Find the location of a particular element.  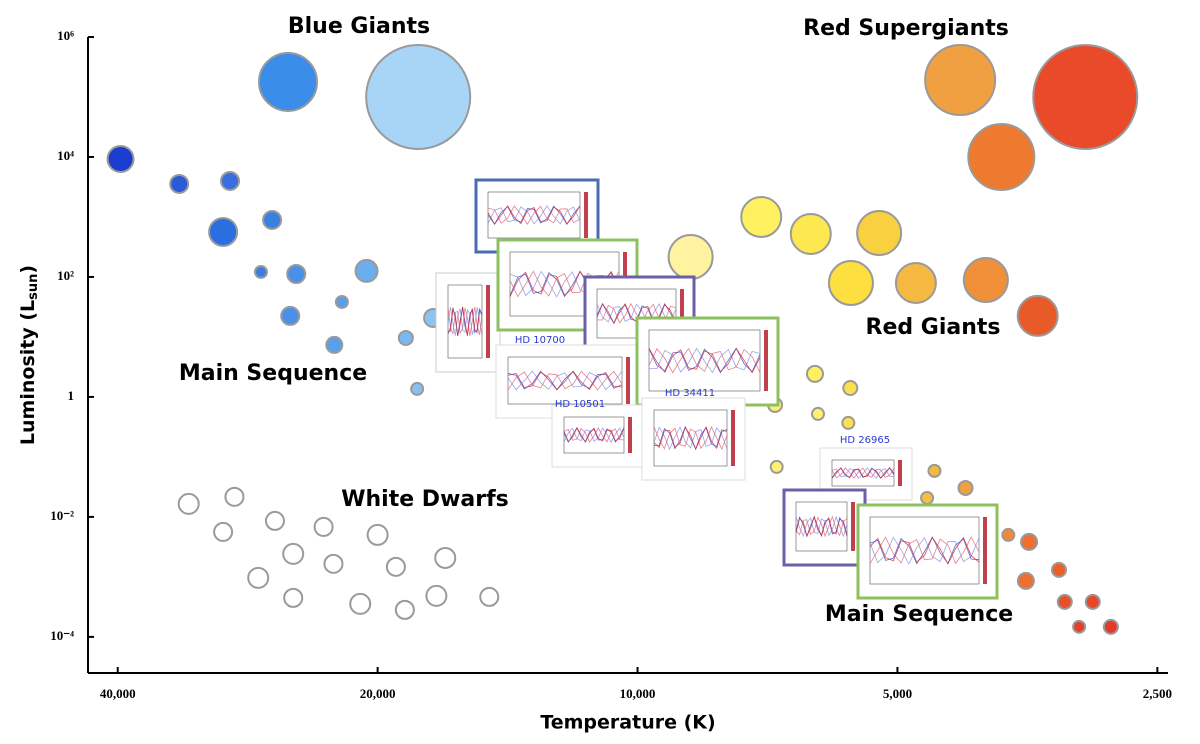

y-axis-label-part: sun is located at coordinates (33, 287).